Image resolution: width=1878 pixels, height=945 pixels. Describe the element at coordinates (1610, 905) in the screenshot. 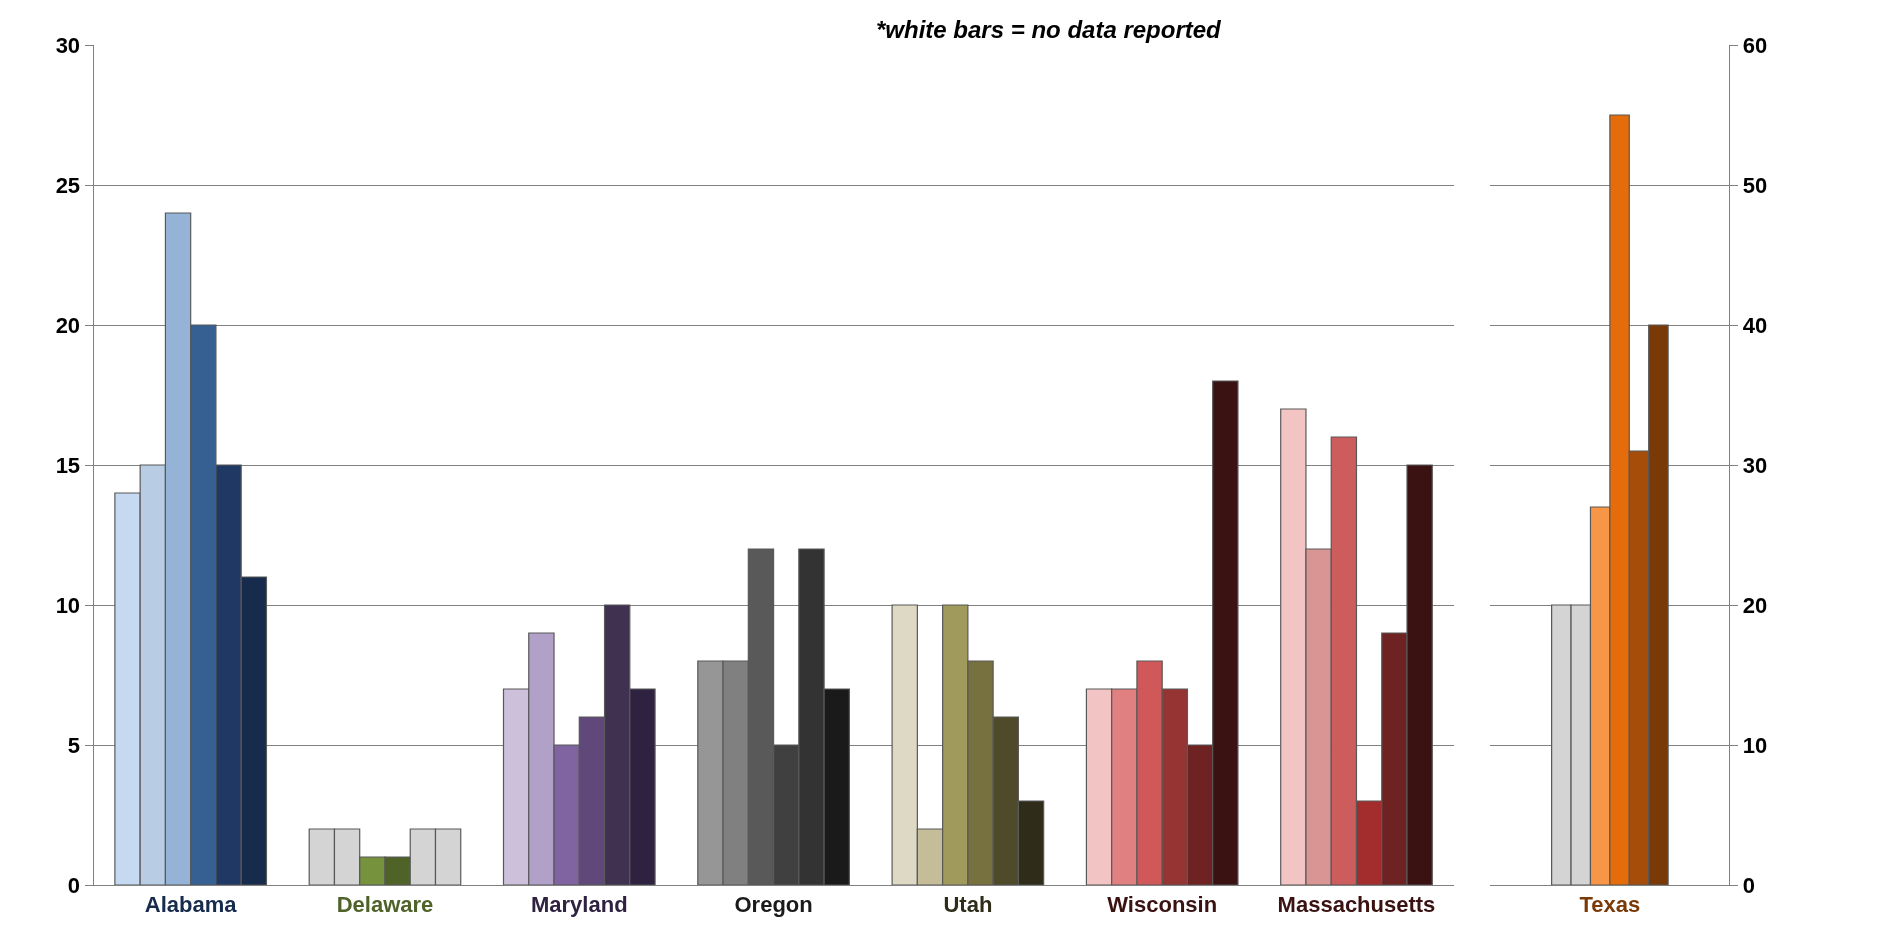

I see `x-tick-label: Texas` at that location.